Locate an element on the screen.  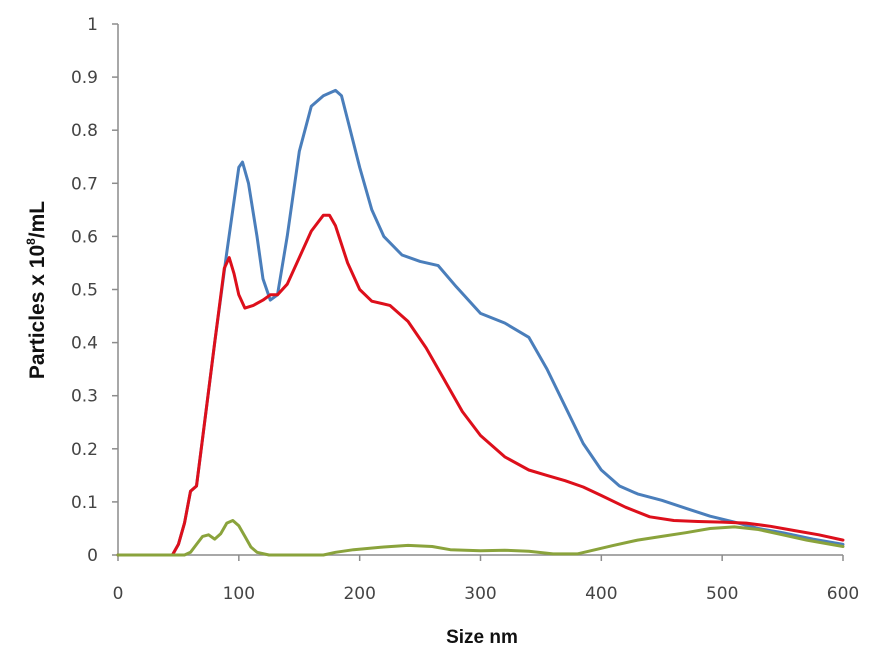
y-tick-label: 0 is located at coordinates (92, 556).